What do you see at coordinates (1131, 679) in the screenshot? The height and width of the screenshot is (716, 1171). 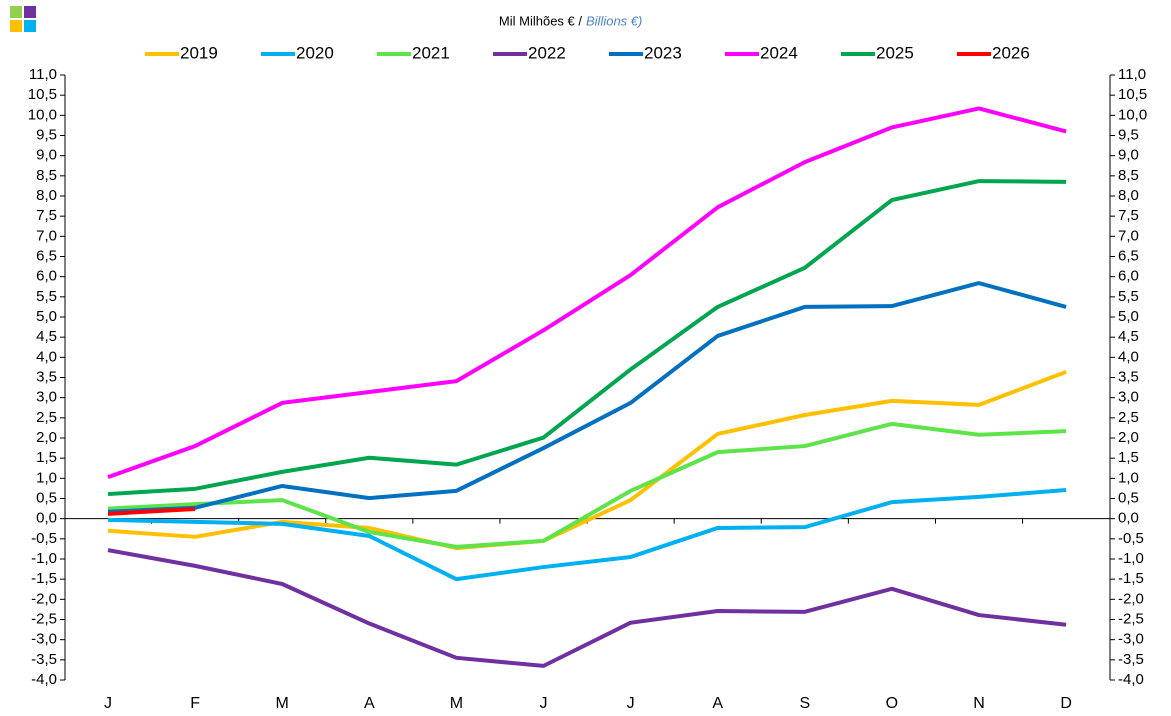 I see `y2-tick-label: -4,0` at bounding box center [1131, 679].